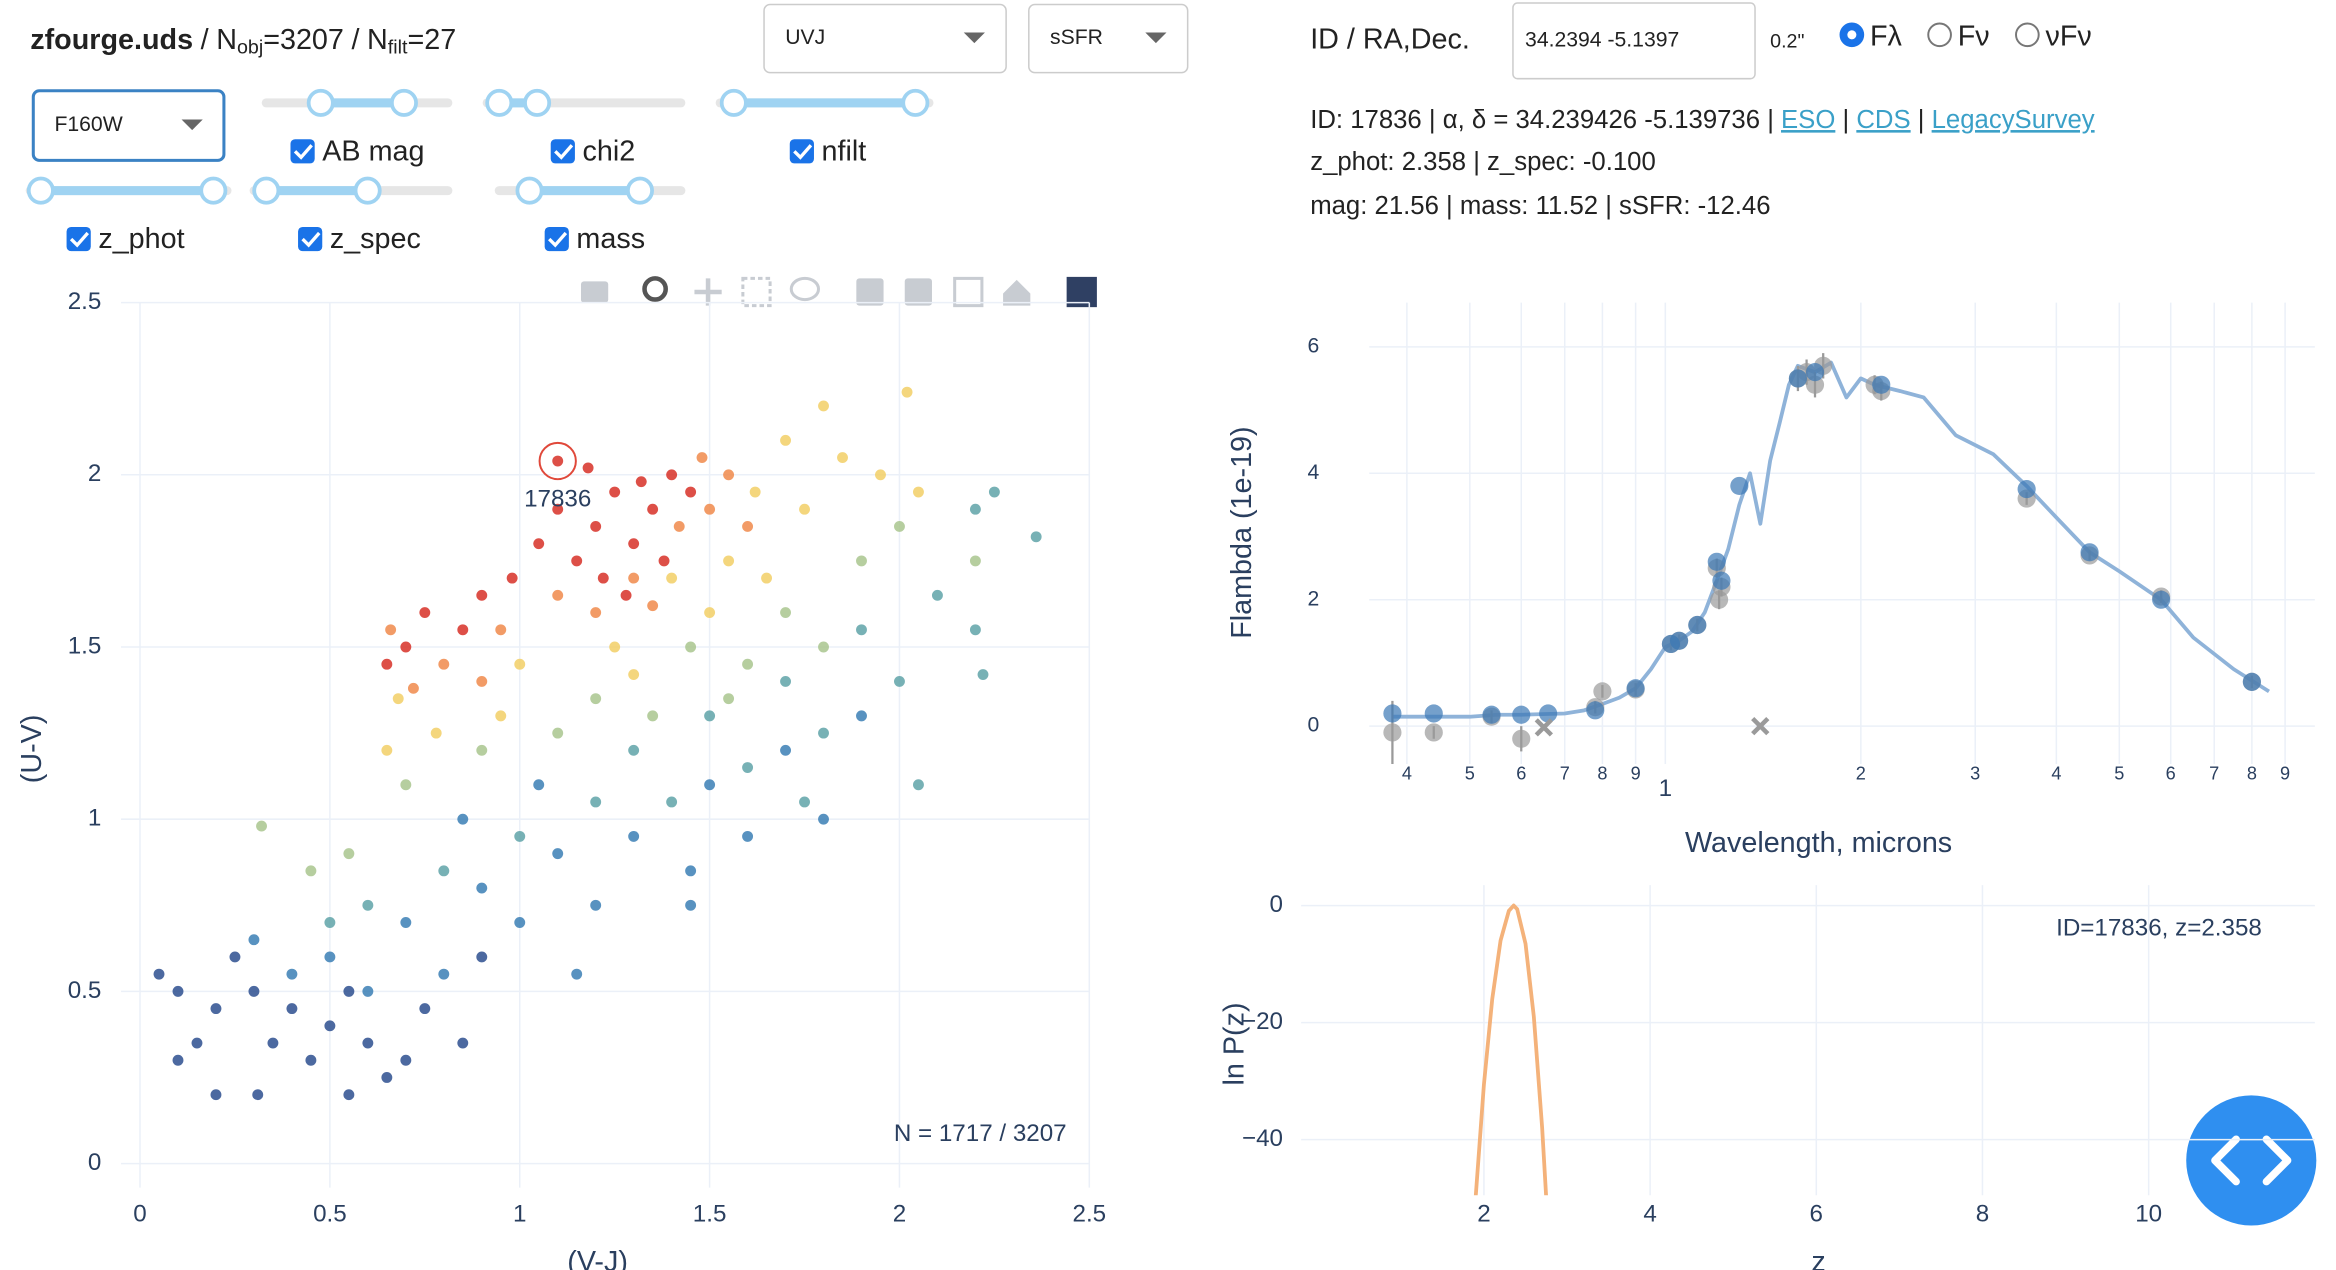 This screenshot has width=2336, height=1270. I want to click on y-tick-label: 2, so click(1314, 598).